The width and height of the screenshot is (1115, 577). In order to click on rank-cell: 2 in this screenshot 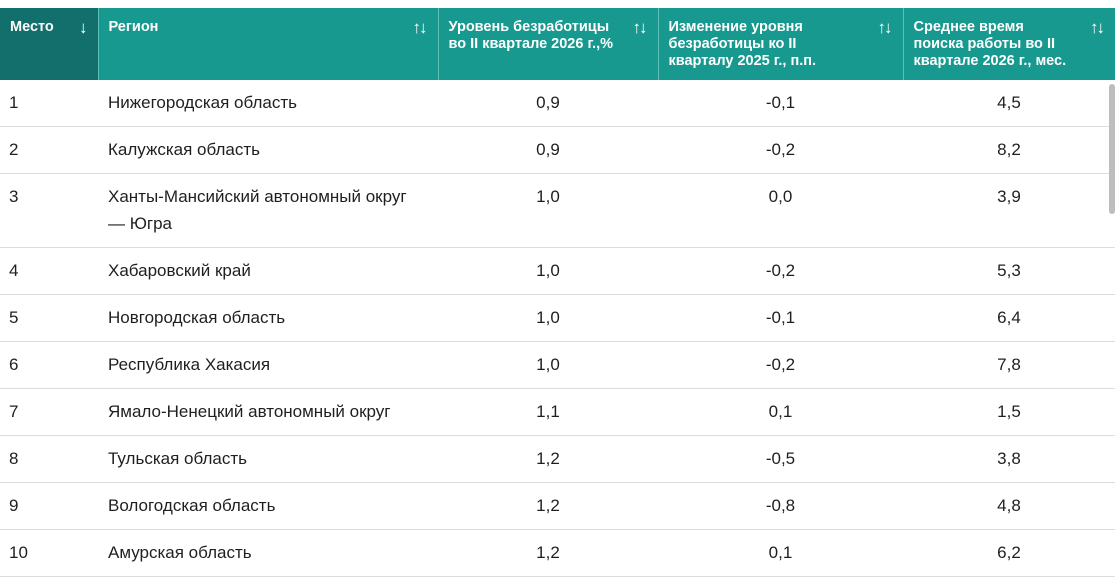, I will do `click(49, 150)`.